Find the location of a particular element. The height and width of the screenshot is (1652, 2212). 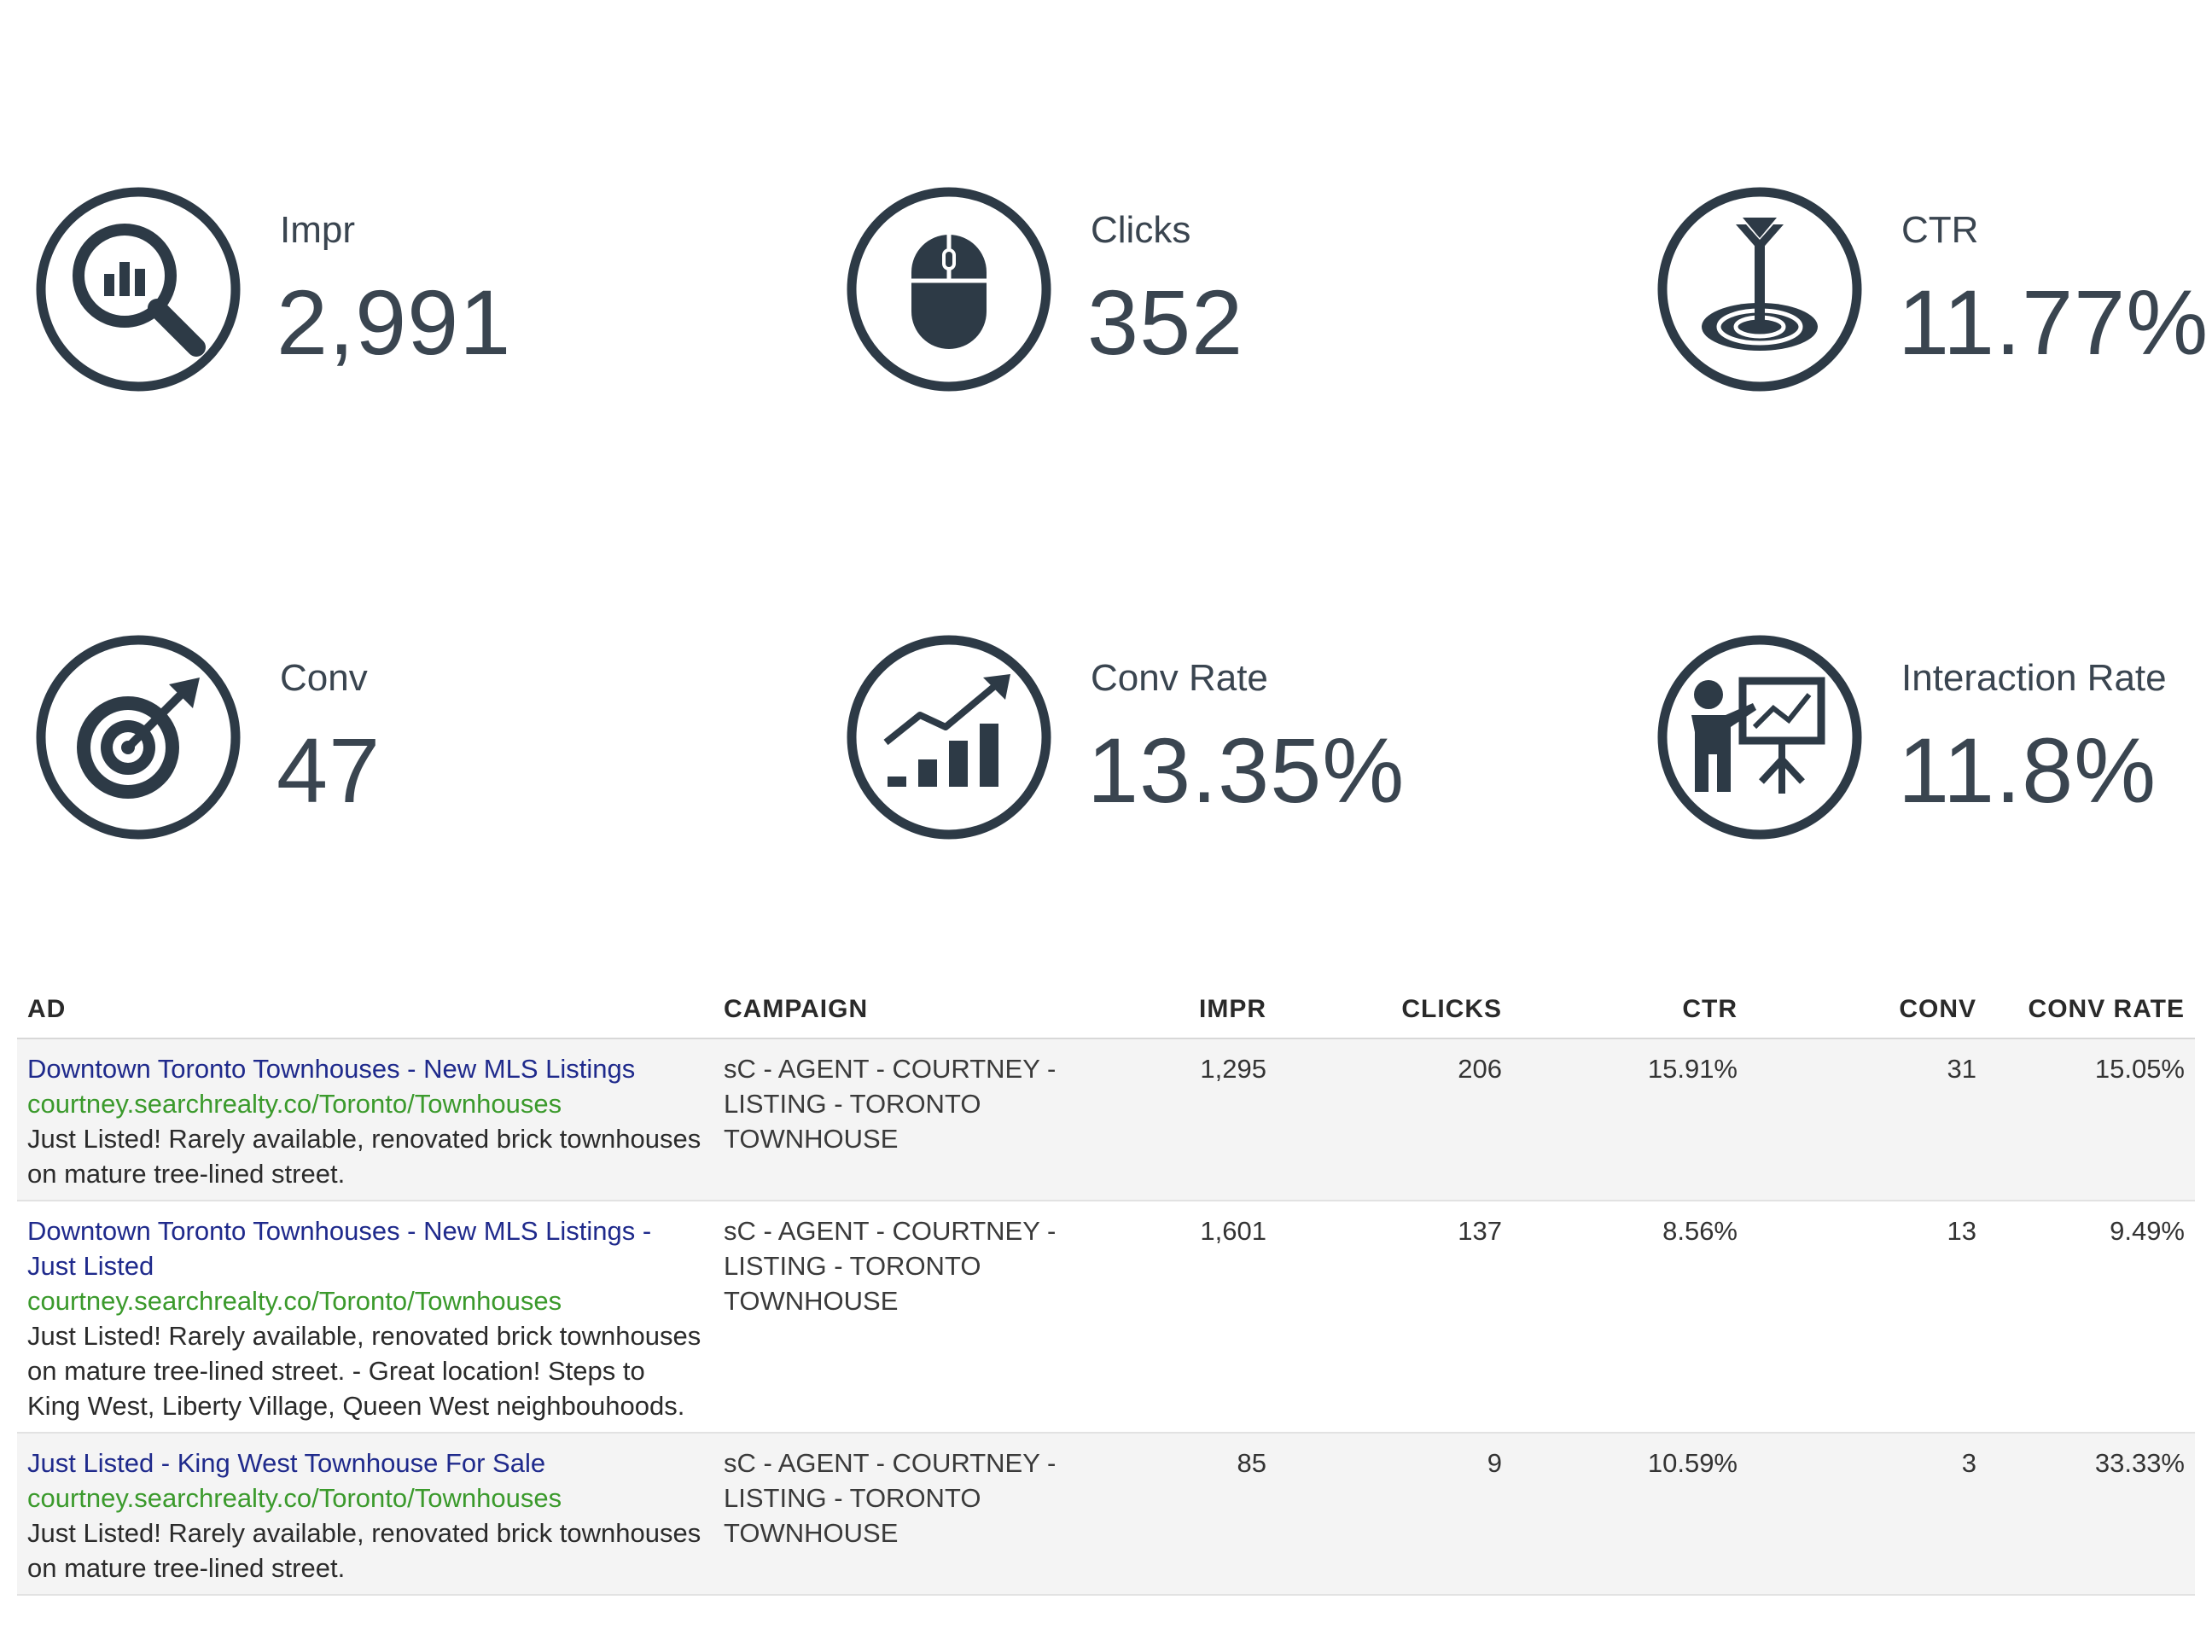

kpi-conversions: Conv 47 is located at coordinates (416, 742).